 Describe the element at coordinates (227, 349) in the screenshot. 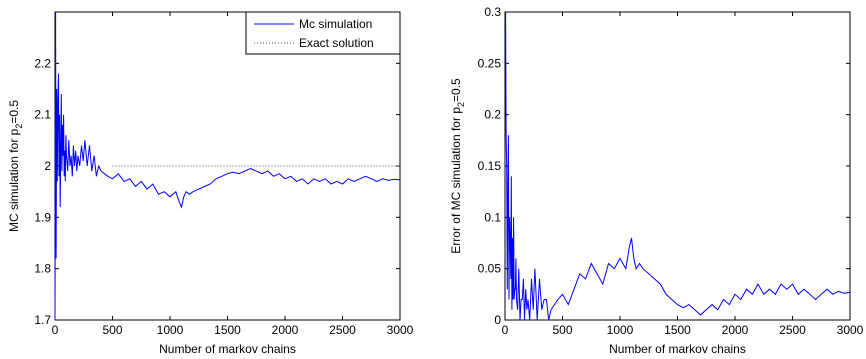

I see `left-x-axis-label: Number of markov chains` at that location.